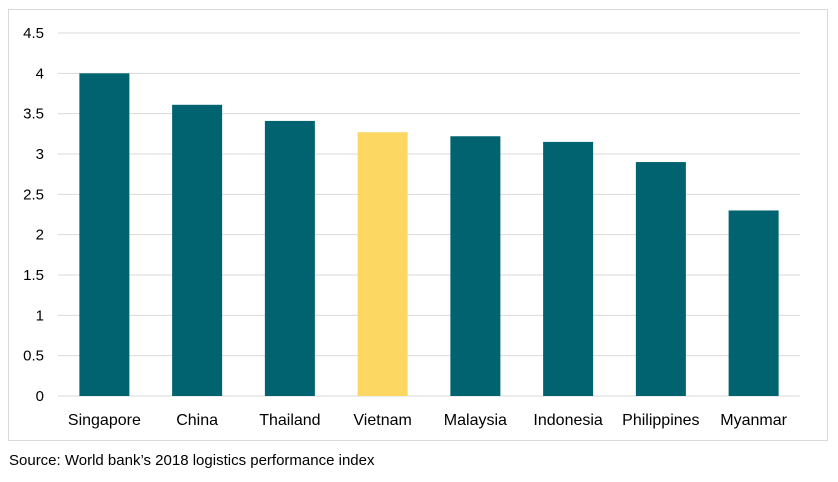 The height and width of the screenshot is (482, 838). Describe the element at coordinates (33, 33) in the screenshot. I see `y-tick-label: 4.5` at that location.